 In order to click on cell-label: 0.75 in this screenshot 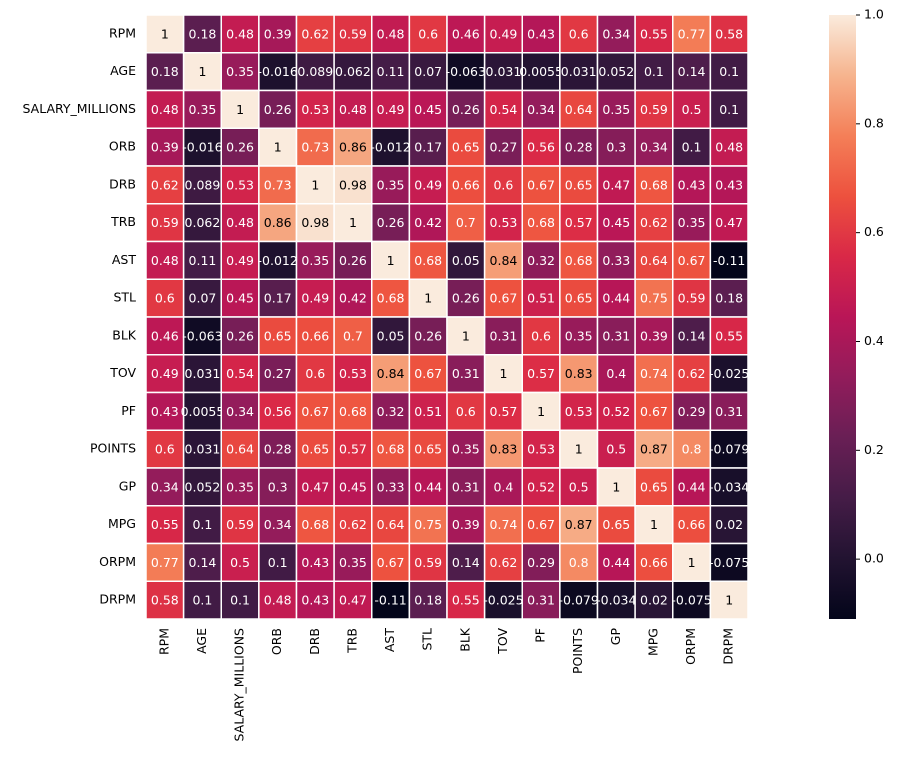, I will do `click(654, 298)`.